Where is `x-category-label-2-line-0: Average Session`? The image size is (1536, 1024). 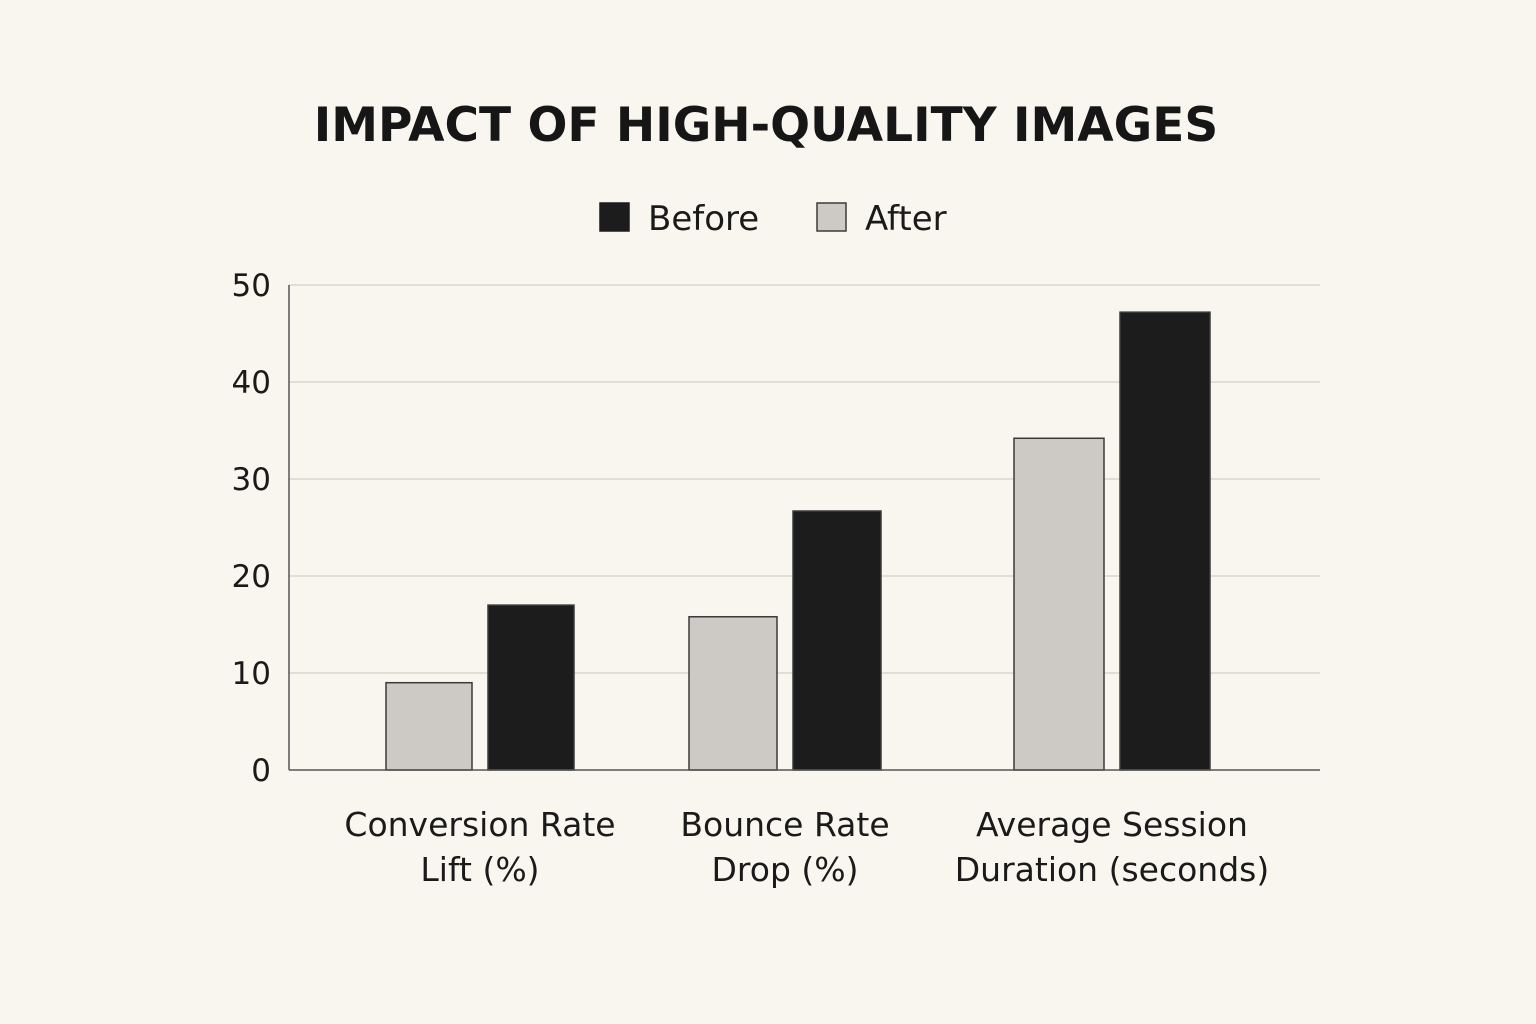
x-category-label-2-line-0: Average Session is located at coordinates (1112, 824).